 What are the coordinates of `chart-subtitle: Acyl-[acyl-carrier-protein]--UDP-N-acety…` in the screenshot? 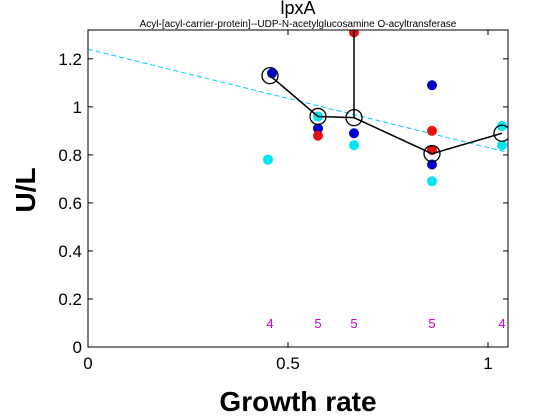 It's located at (298, 24).